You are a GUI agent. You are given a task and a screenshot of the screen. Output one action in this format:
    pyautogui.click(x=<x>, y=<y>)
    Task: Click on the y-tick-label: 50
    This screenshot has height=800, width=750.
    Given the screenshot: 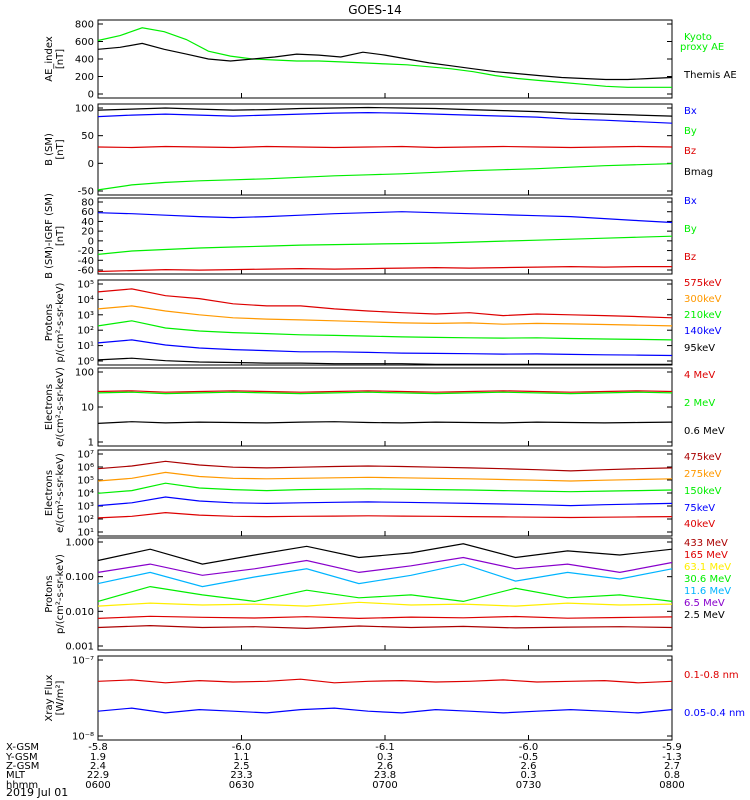 What is the action you would take?
    pyautogui.click(x=87, y=136)
    